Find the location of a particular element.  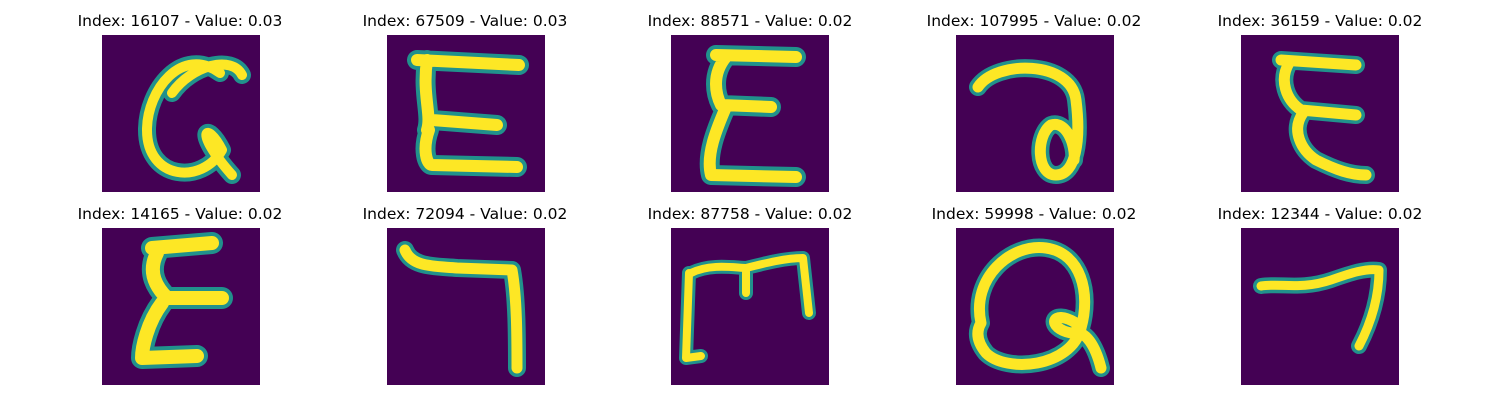

cell-title: Index: 16107 - Value: 0.03 is located at coordinates (180, 21).